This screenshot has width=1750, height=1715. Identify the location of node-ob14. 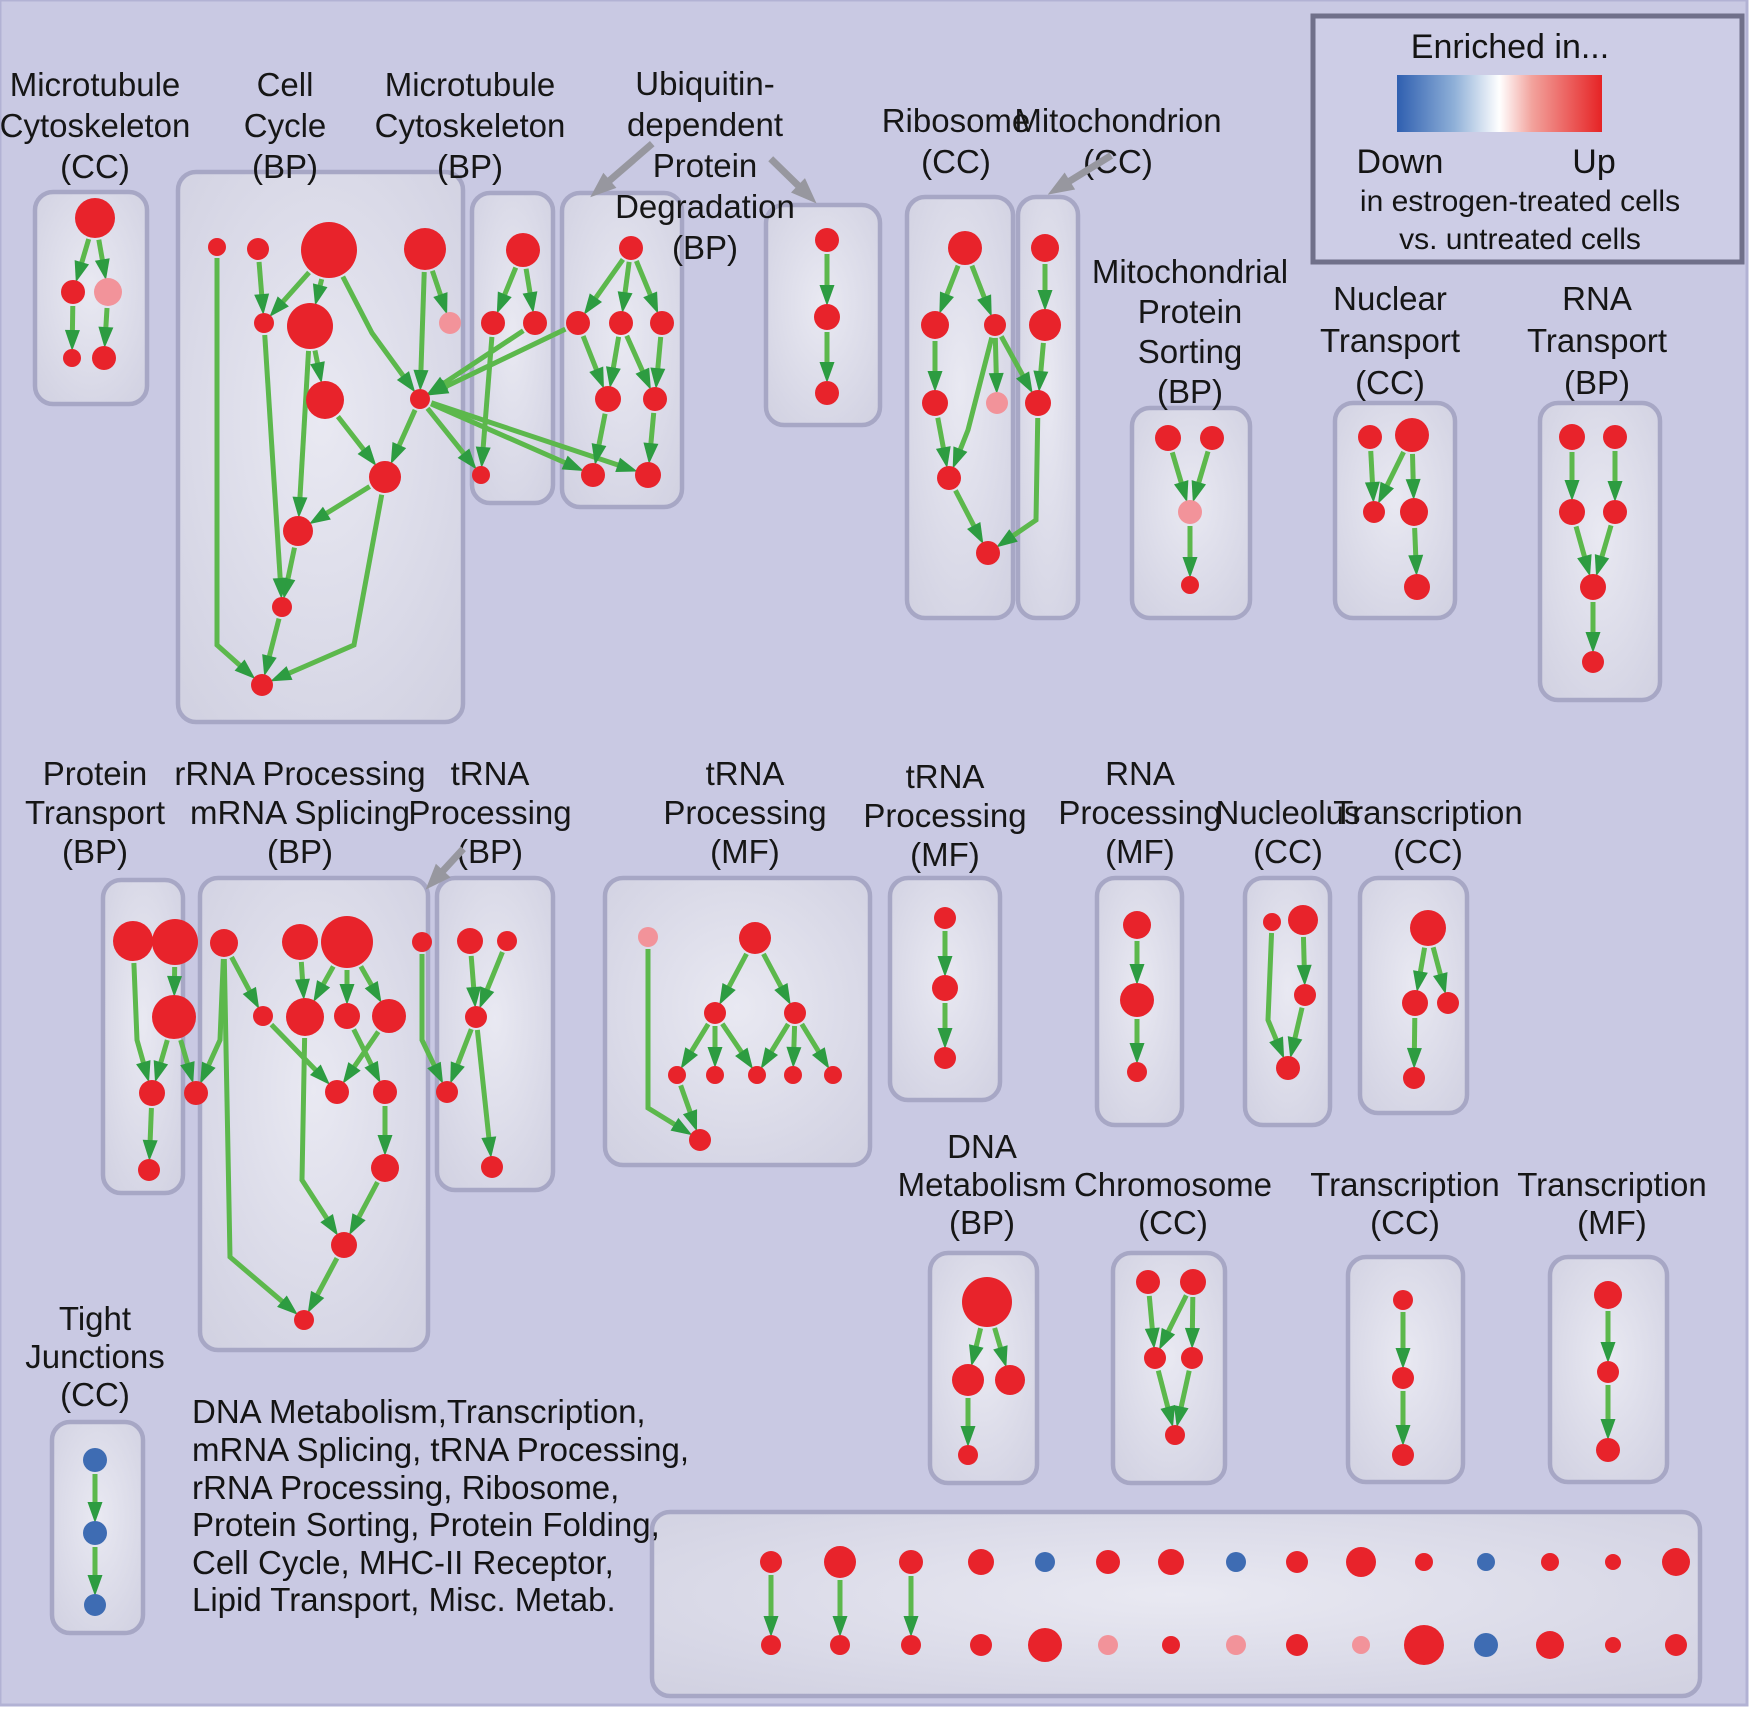
(1613, 1645).